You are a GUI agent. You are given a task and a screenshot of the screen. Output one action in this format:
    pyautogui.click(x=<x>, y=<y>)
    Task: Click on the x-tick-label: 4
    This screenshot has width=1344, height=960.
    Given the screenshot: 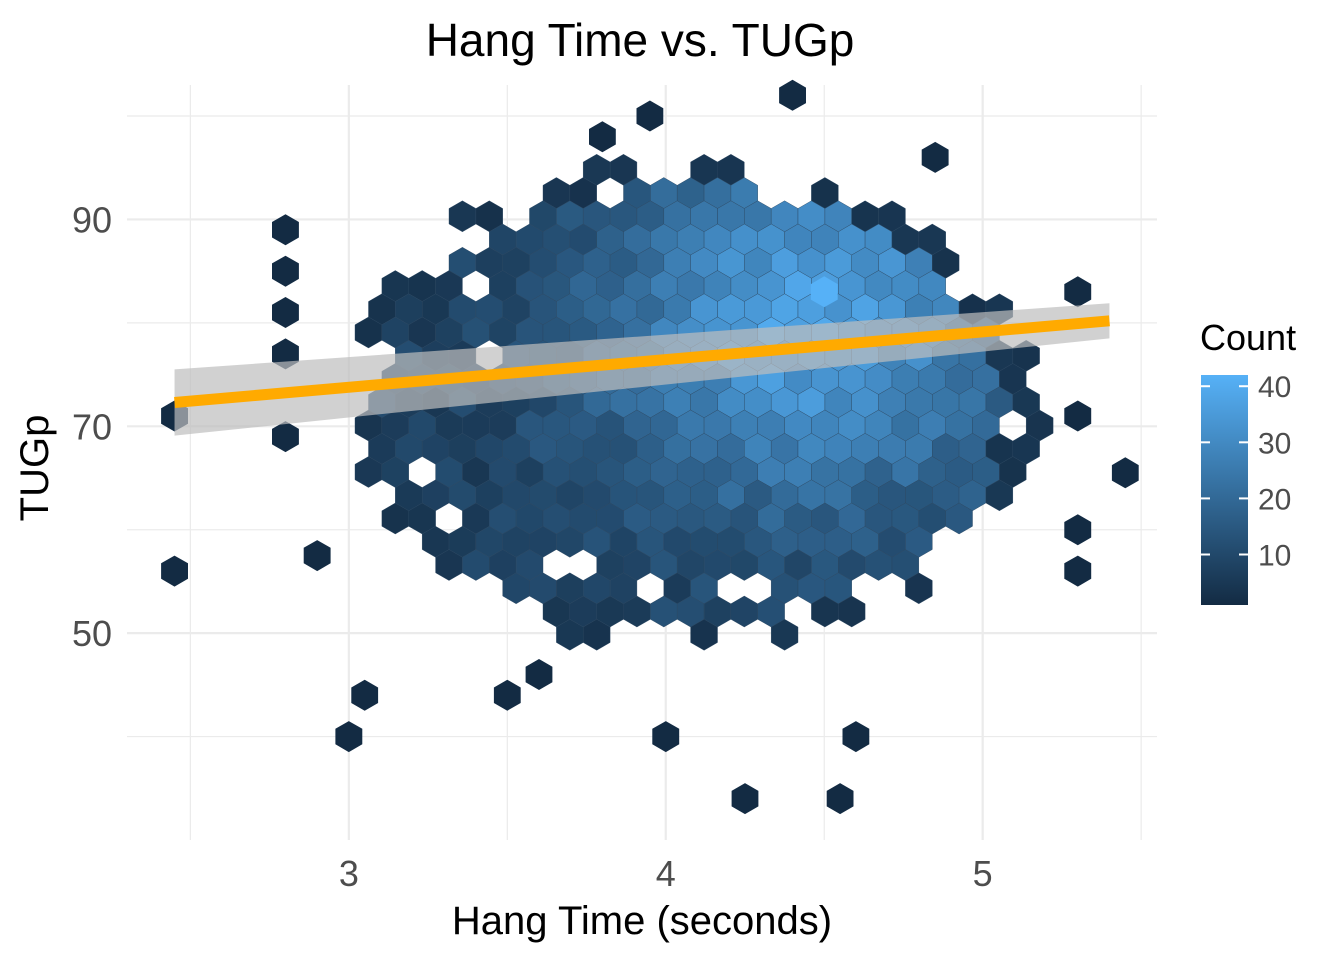 What is the action you would take?
    pyautogui.click(x=666, y=873)
    